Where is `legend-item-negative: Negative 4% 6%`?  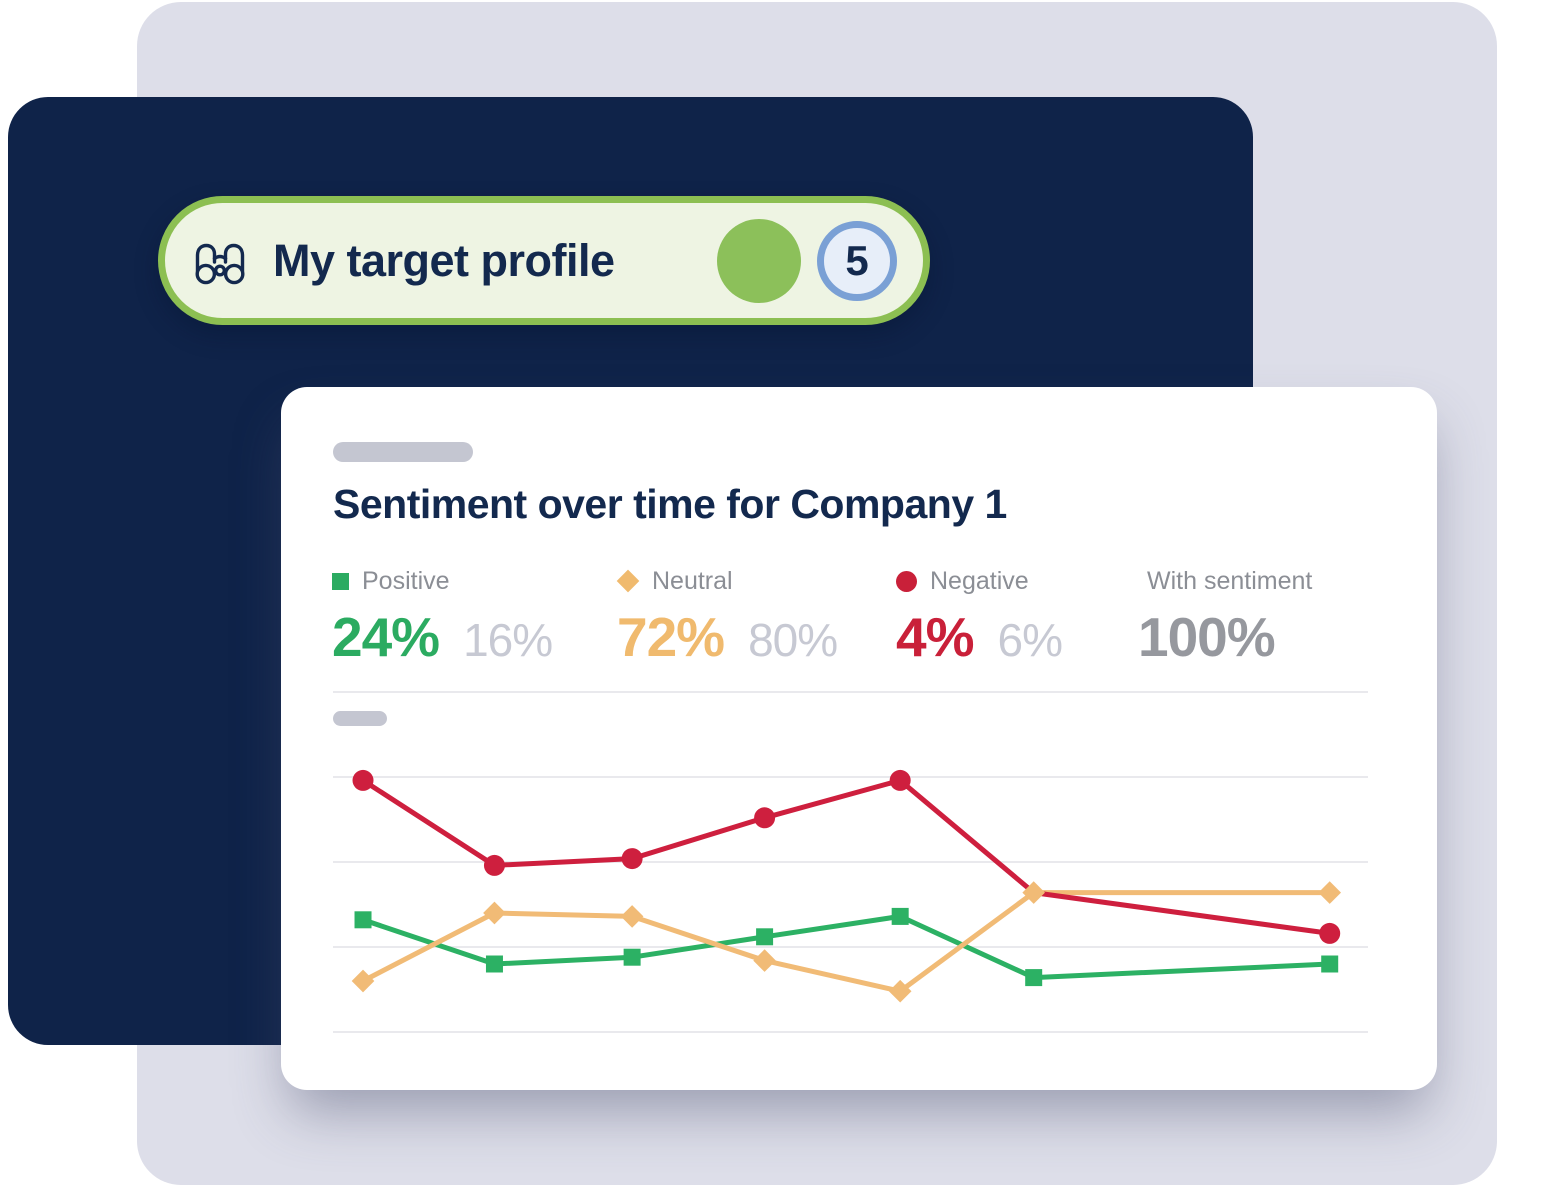
legend-item-negative: Negative 4% 6% is located at coordinates (979, 617).